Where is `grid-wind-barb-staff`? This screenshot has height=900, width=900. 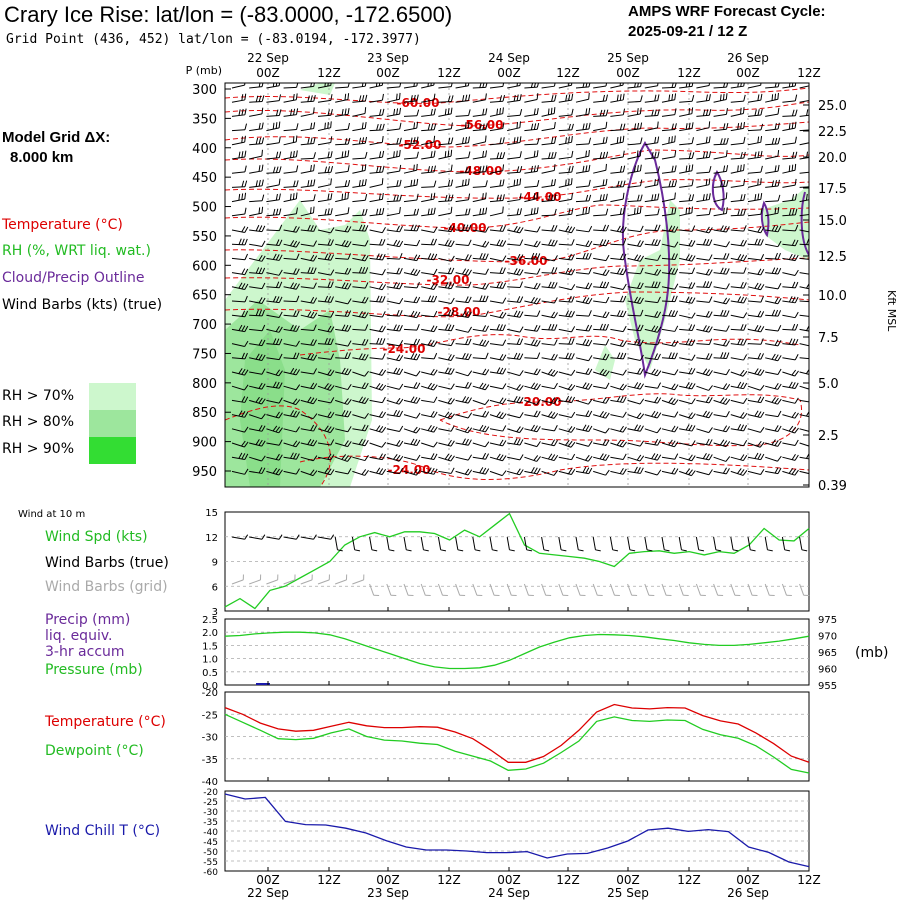
grid-wind-barb-staff is located at coordinates (630, 589).